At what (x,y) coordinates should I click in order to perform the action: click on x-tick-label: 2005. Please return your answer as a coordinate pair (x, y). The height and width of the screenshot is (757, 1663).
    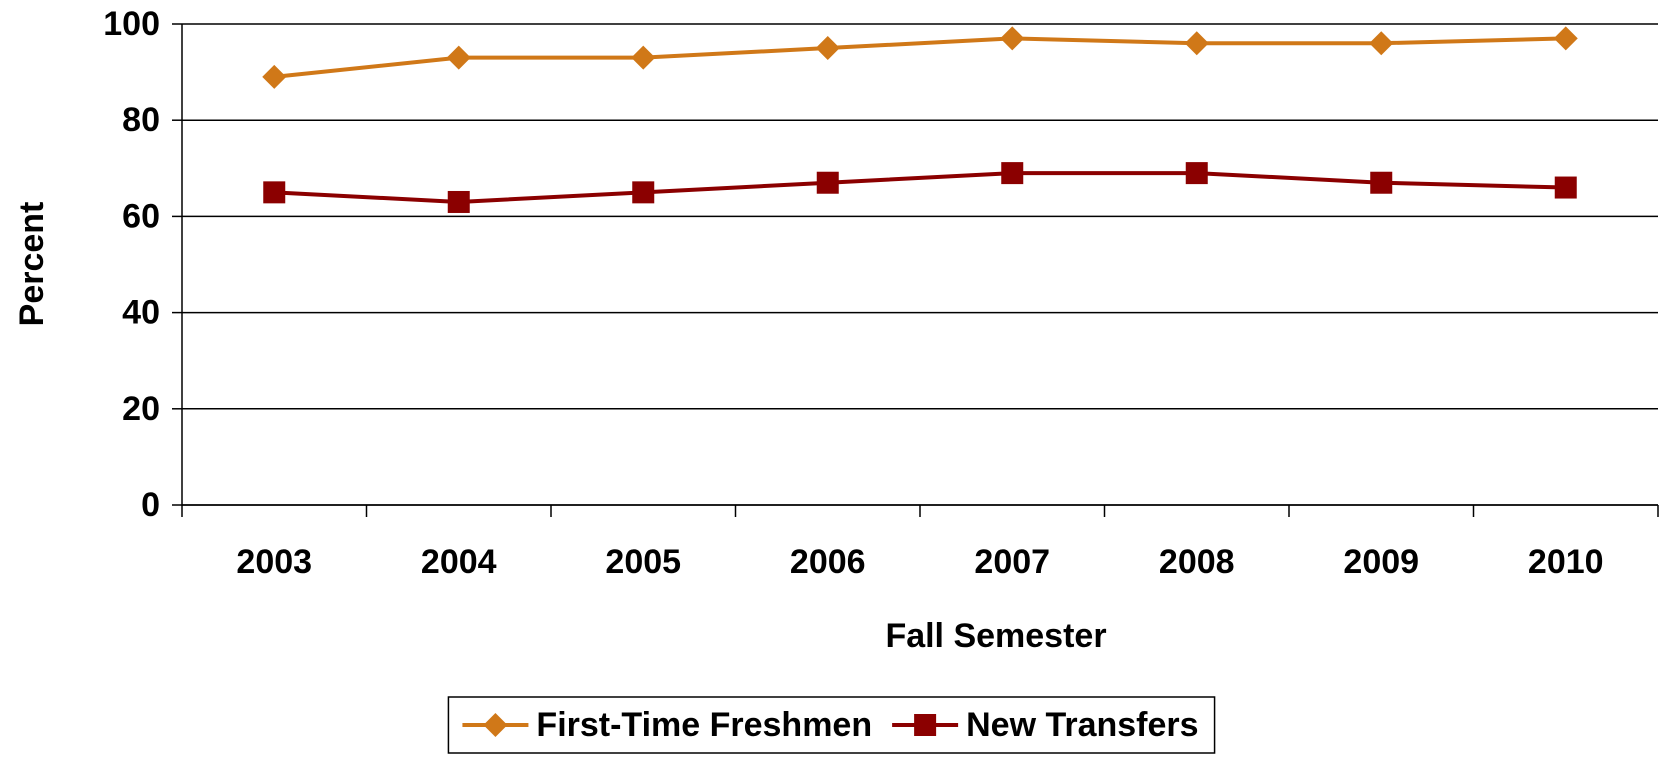
    Looking at the image, I should click on (643, 562).